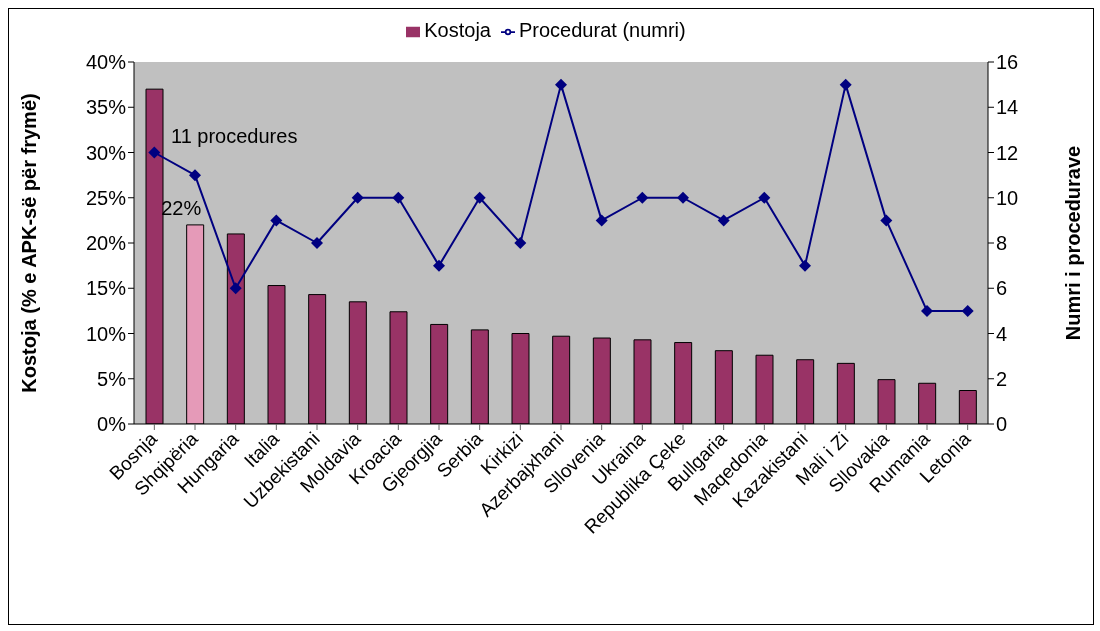 The image size is (1100, 631). I want to click on y2-tick-label: 6, so click(1002, 288).